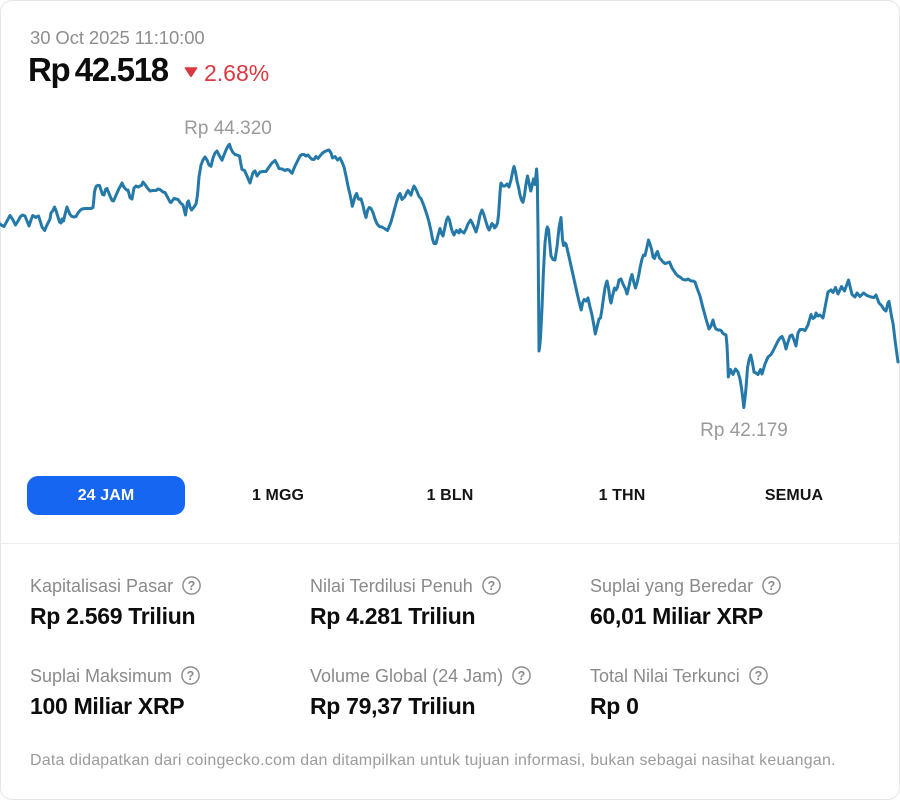  What do you see at coordinates (228, 128) in the screenshot?
I see `svg-text: Rp 44.320` at bounding box center [228, 128].